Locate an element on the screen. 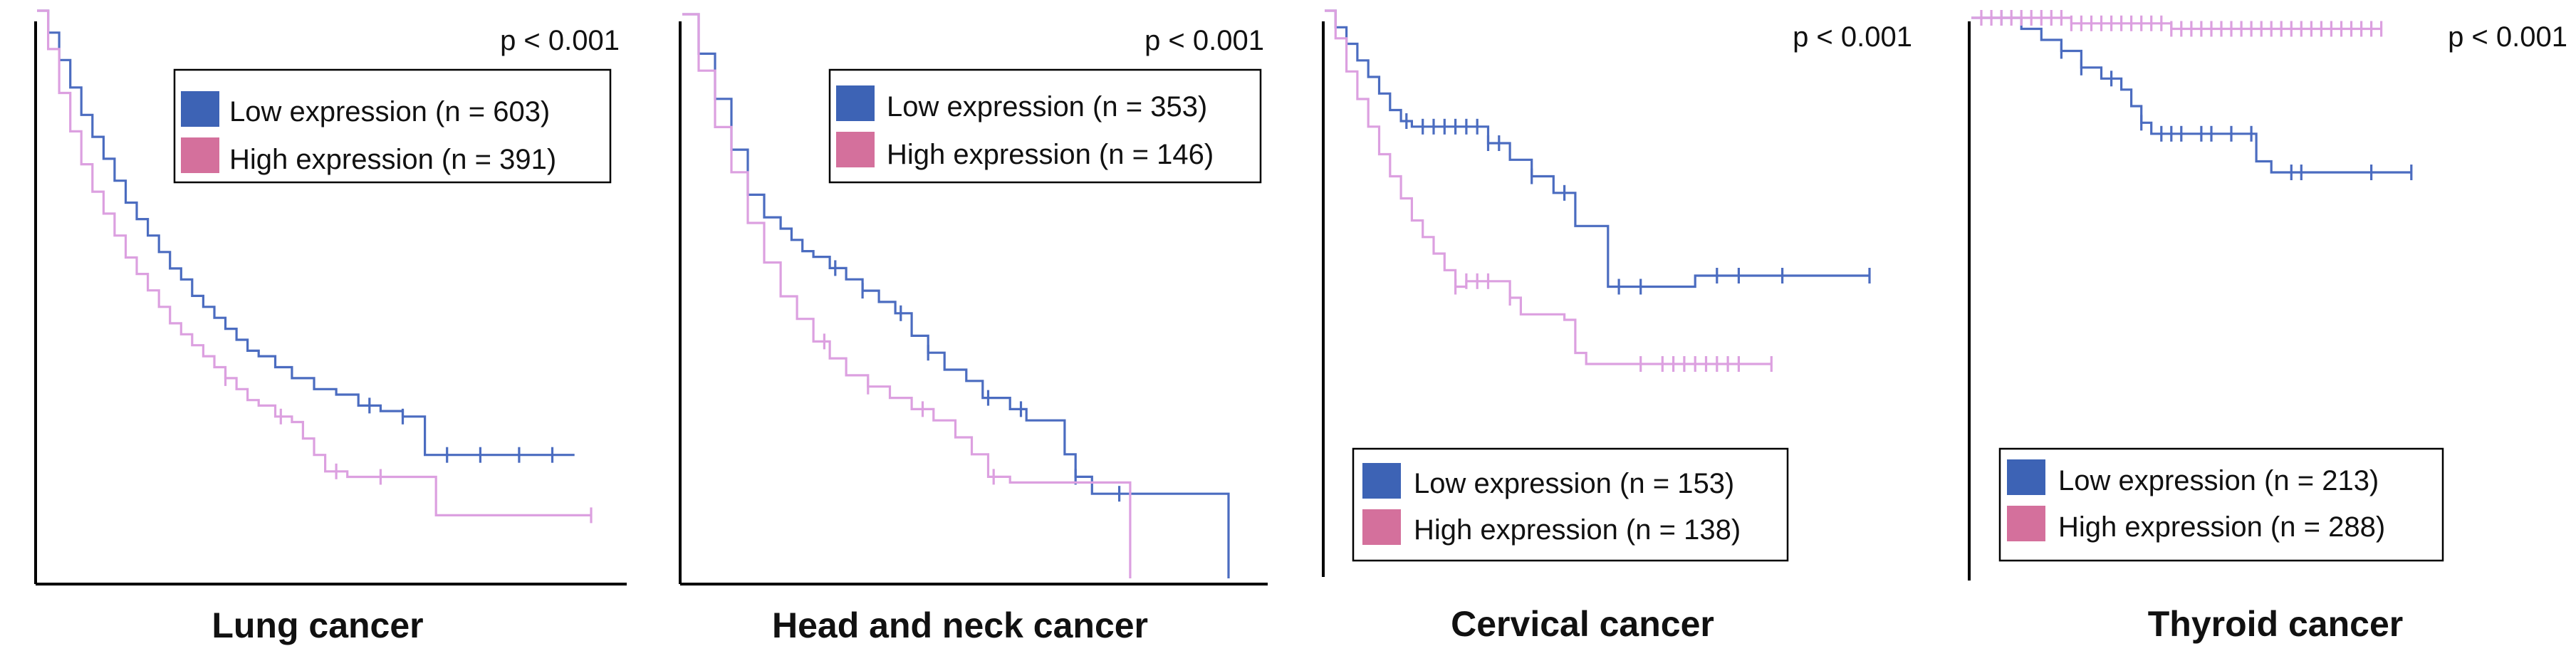 The height and width of the screenshot is (661, 2576). panel-title: Head and neck cancer is located at coordinates (960, 625).